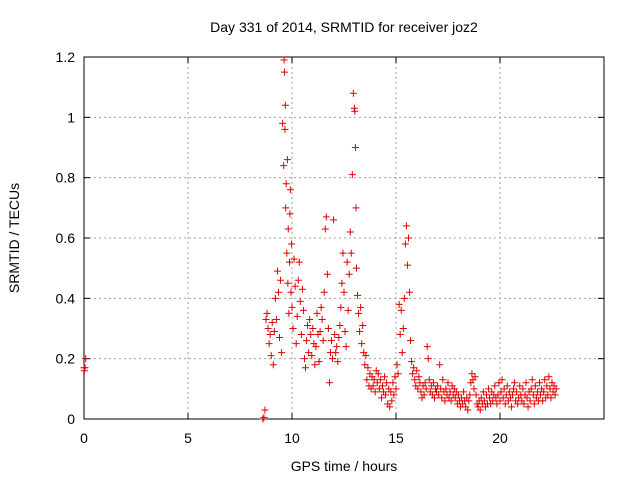 This screenshot has height=480, width=640. What do you see at coordinates (396, 438) in the screenshot?
I see `x-tick-label: 15` at bounding box center [396, 438].